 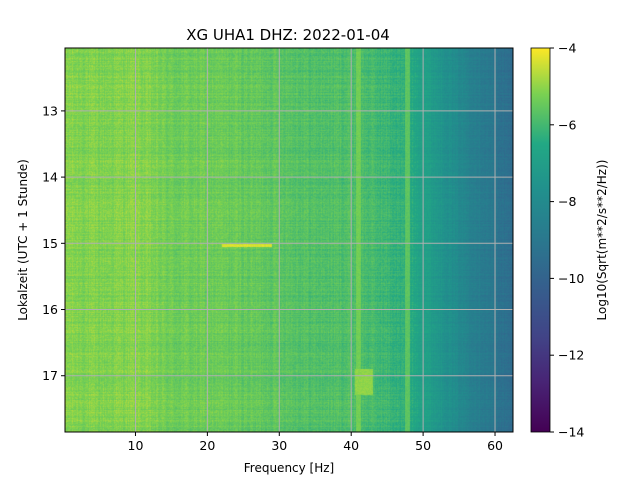 What do you see at coordinates (540, 240) in the screenshot?
I see `colorbar-gradient` at bounding box center [540, 240].